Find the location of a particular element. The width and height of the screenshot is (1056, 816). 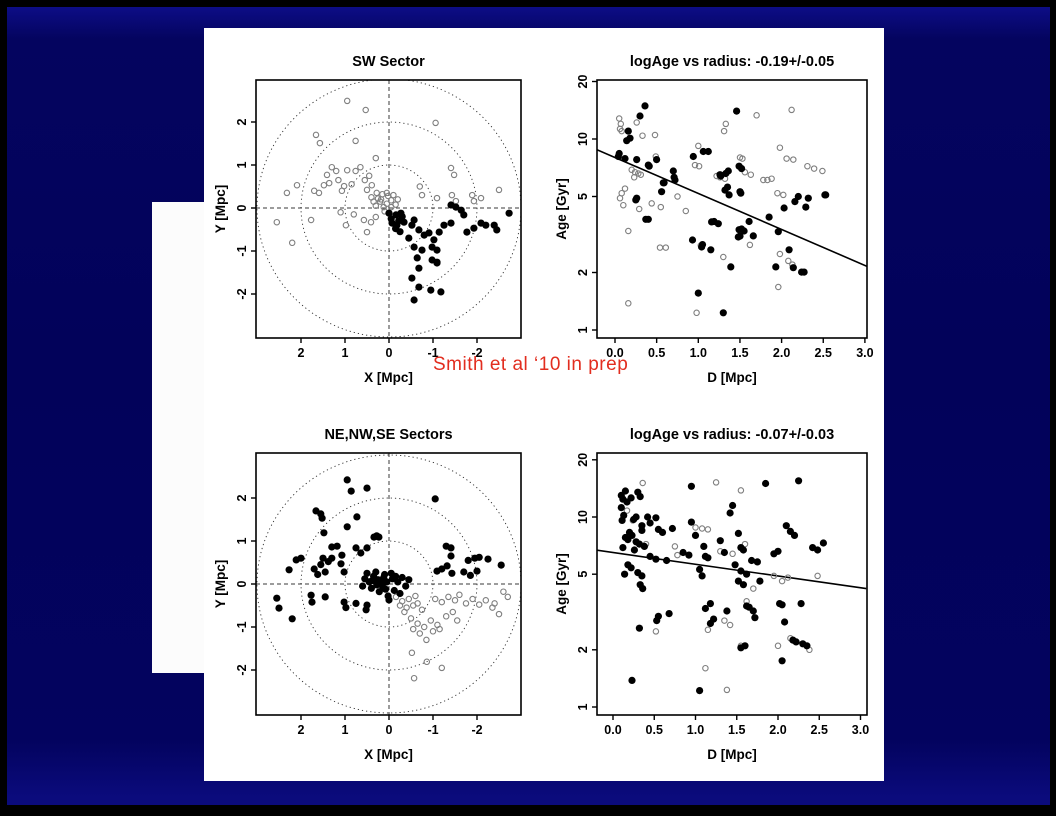

plot-area is located at coordinates (732, 209).